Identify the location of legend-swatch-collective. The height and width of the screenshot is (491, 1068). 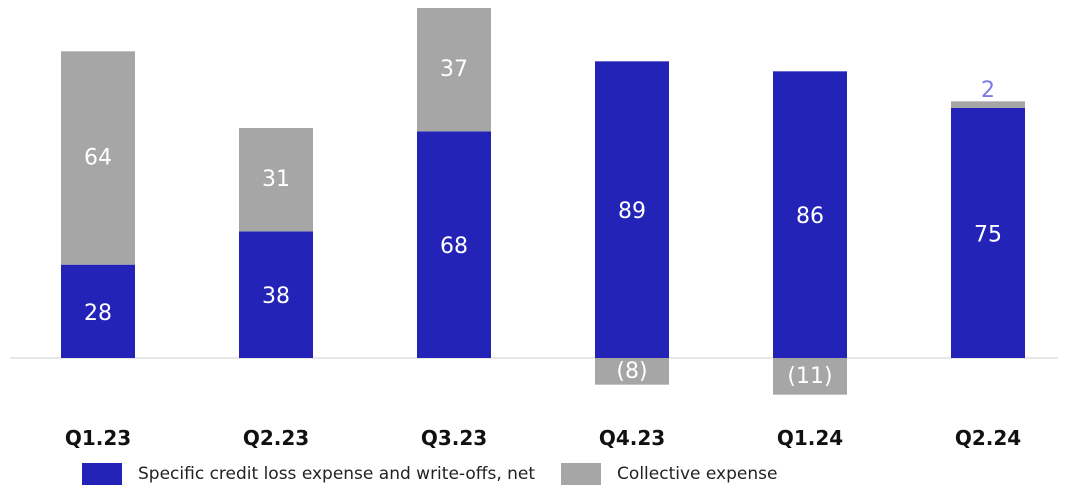
(581, 474).